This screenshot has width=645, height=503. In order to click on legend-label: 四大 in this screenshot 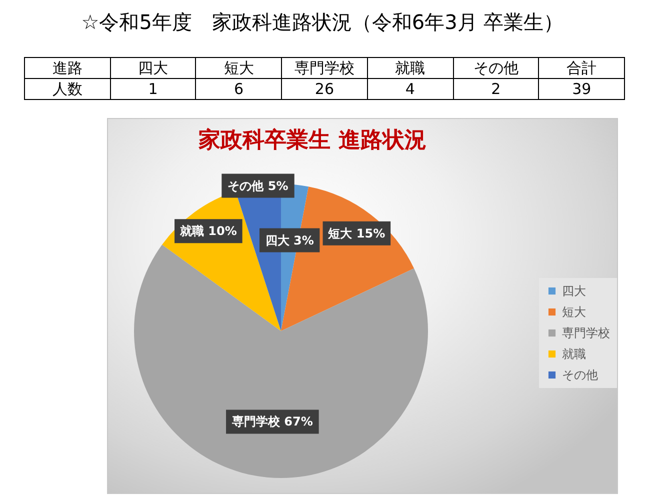, I will do `click(574, 291)`.